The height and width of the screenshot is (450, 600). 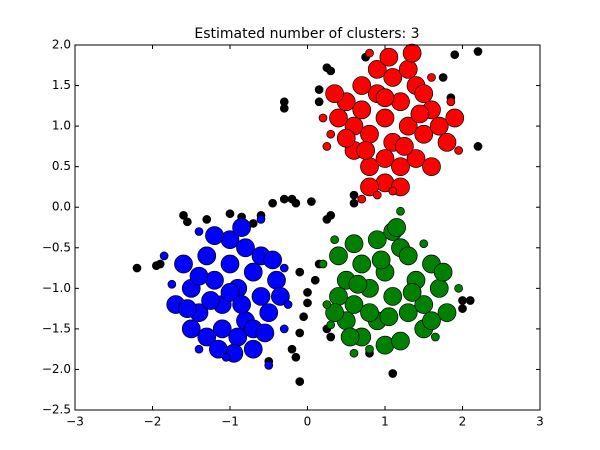 What do you see at coordinates (61, 126) in the screenshot?
I see `y-tick-label: 1.0` at bounding box center [61, 126].